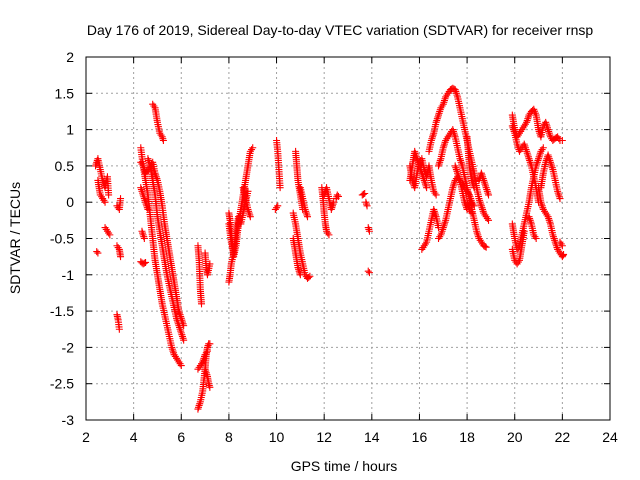  I want to click on x-tick-label: 20, so click(515, 437).